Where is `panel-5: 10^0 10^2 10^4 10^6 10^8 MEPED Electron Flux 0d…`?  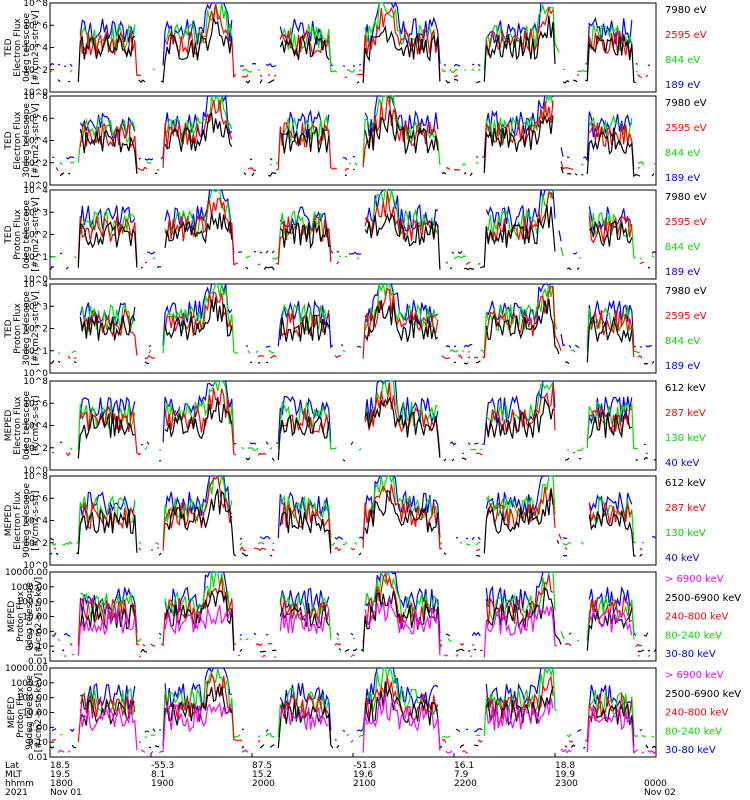 panel-5: 10^0 10^2 10^4 10^6 10^8 MEPED Electron Flux 0d… is located at coordinates (355, 426).